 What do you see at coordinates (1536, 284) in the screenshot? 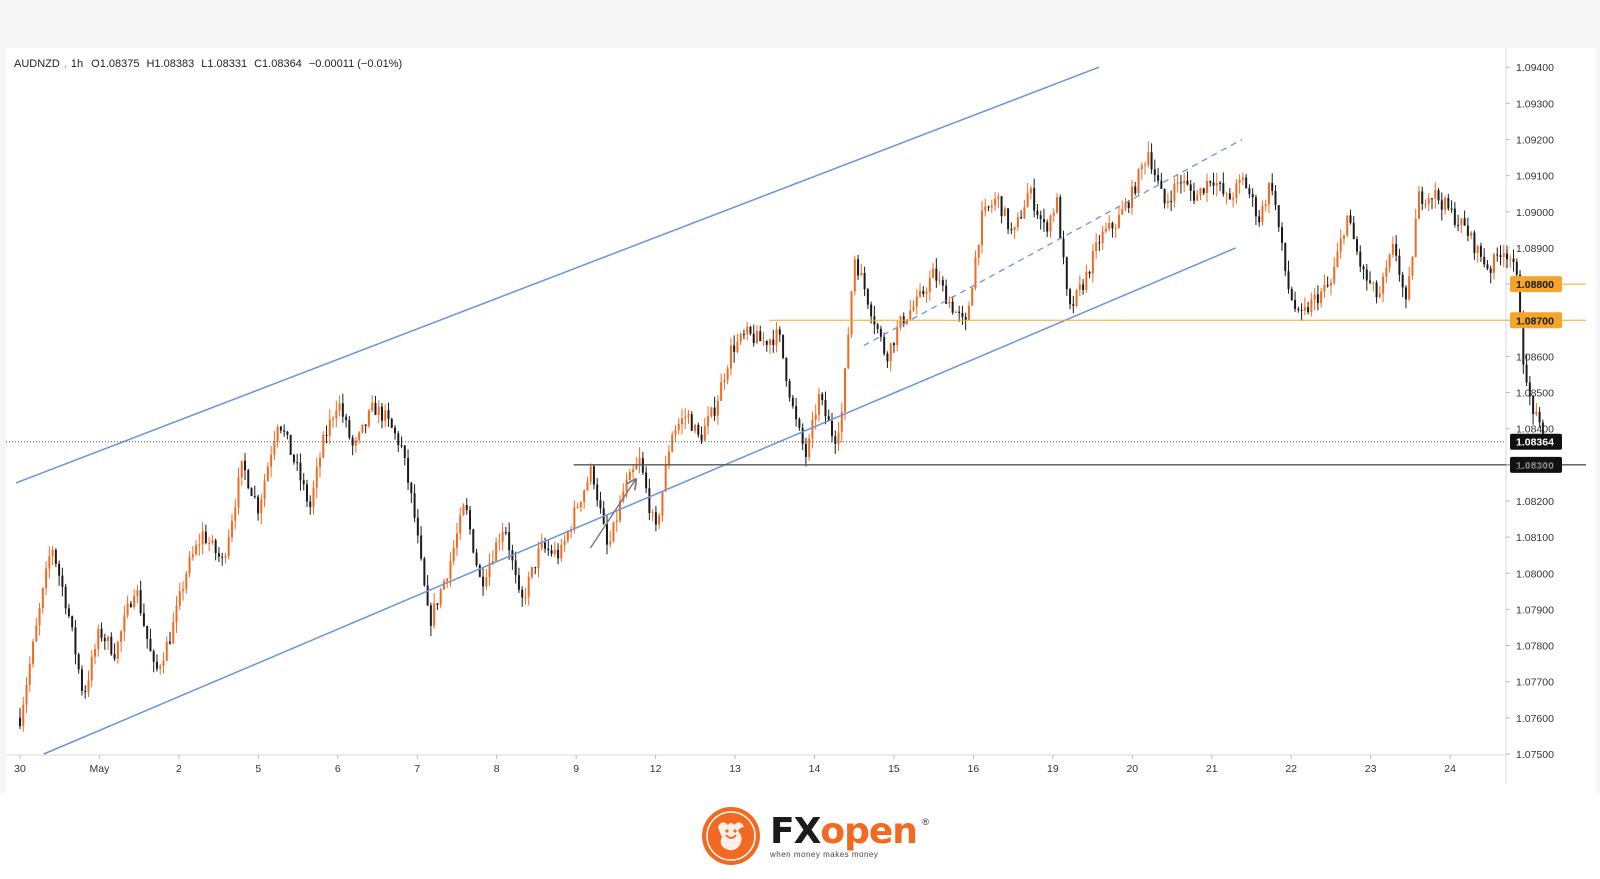
I see `level-tag` at bounding box center [1536, 284].